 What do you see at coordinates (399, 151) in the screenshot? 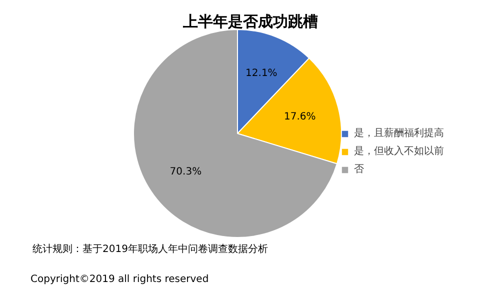
I see `legend-label: 是，但收入不如以前` at bounding box center [399, 151].